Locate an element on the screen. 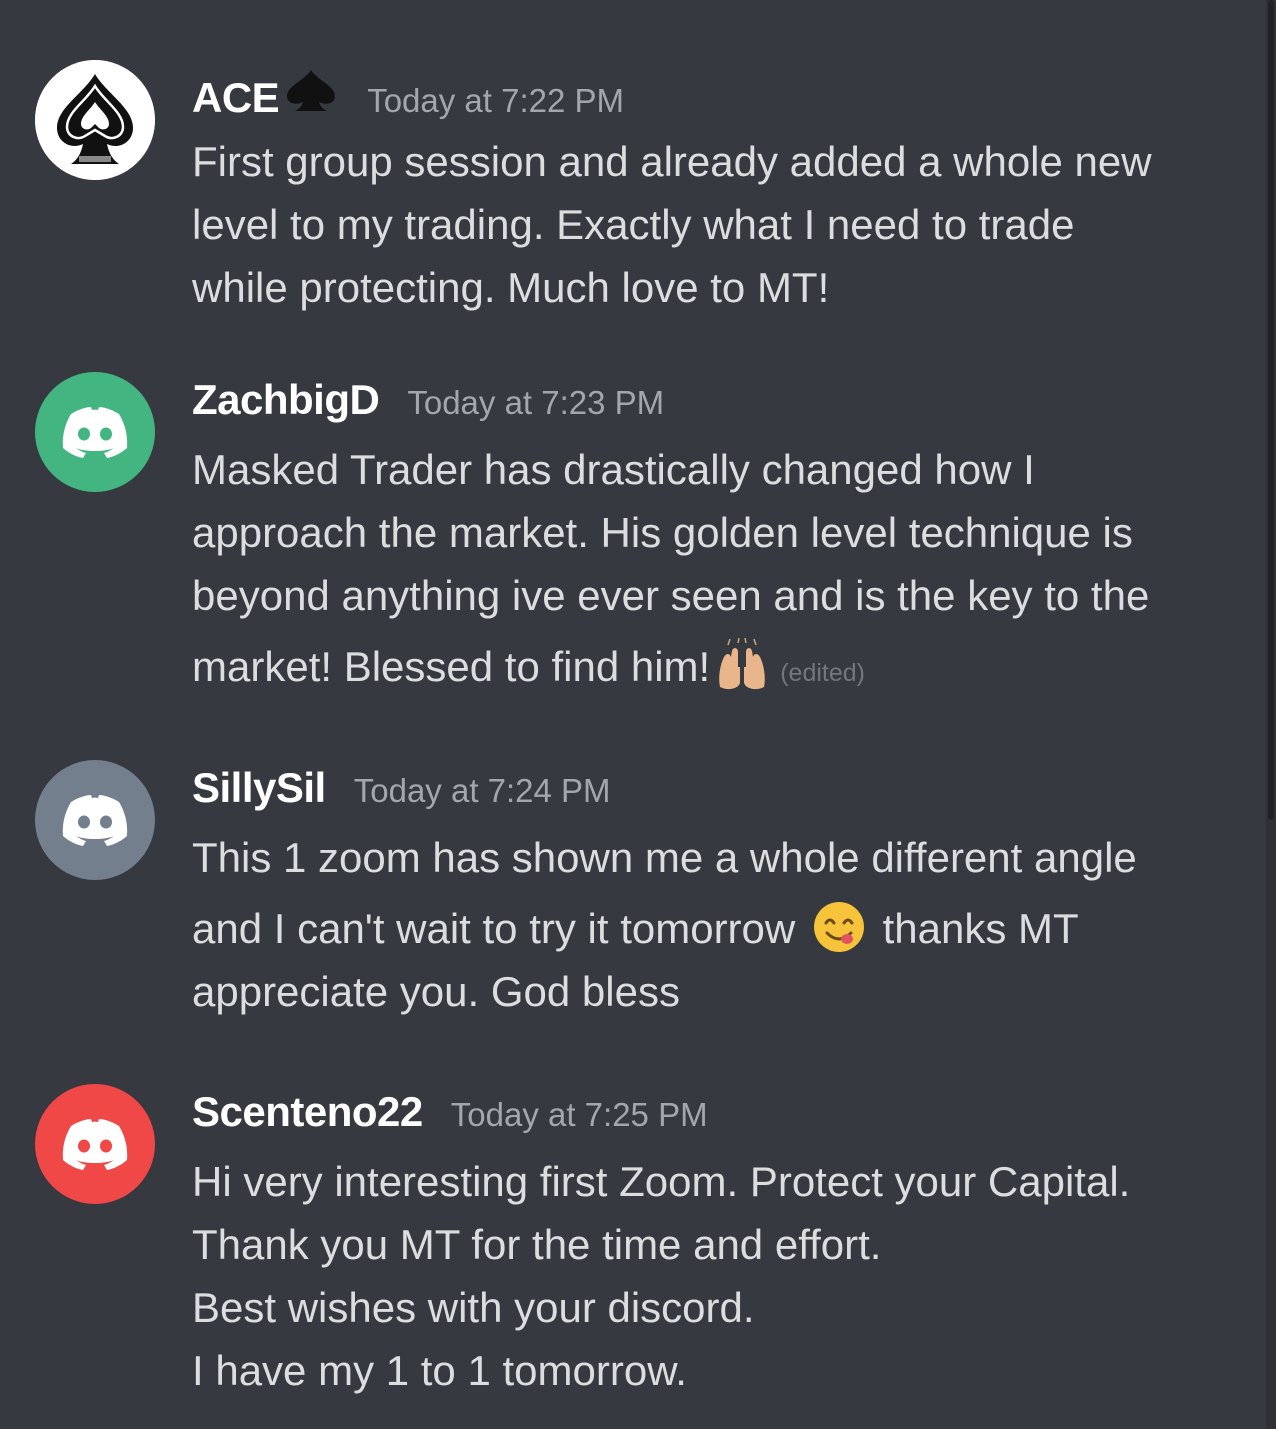  ace-of-spades-icon is located at coordinates (95, 120).